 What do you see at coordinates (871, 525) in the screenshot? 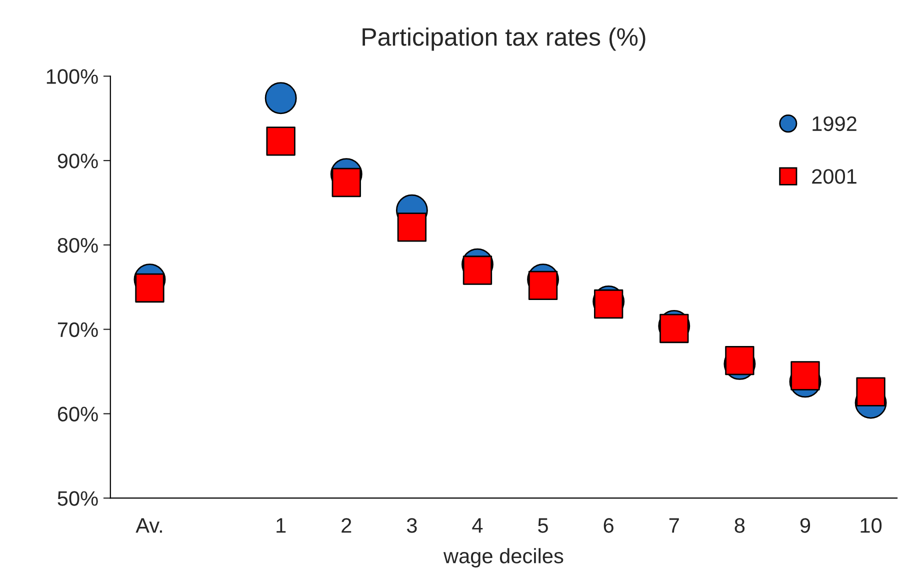
I see `x-tick-label: 10` at bounding box center [871, 525].